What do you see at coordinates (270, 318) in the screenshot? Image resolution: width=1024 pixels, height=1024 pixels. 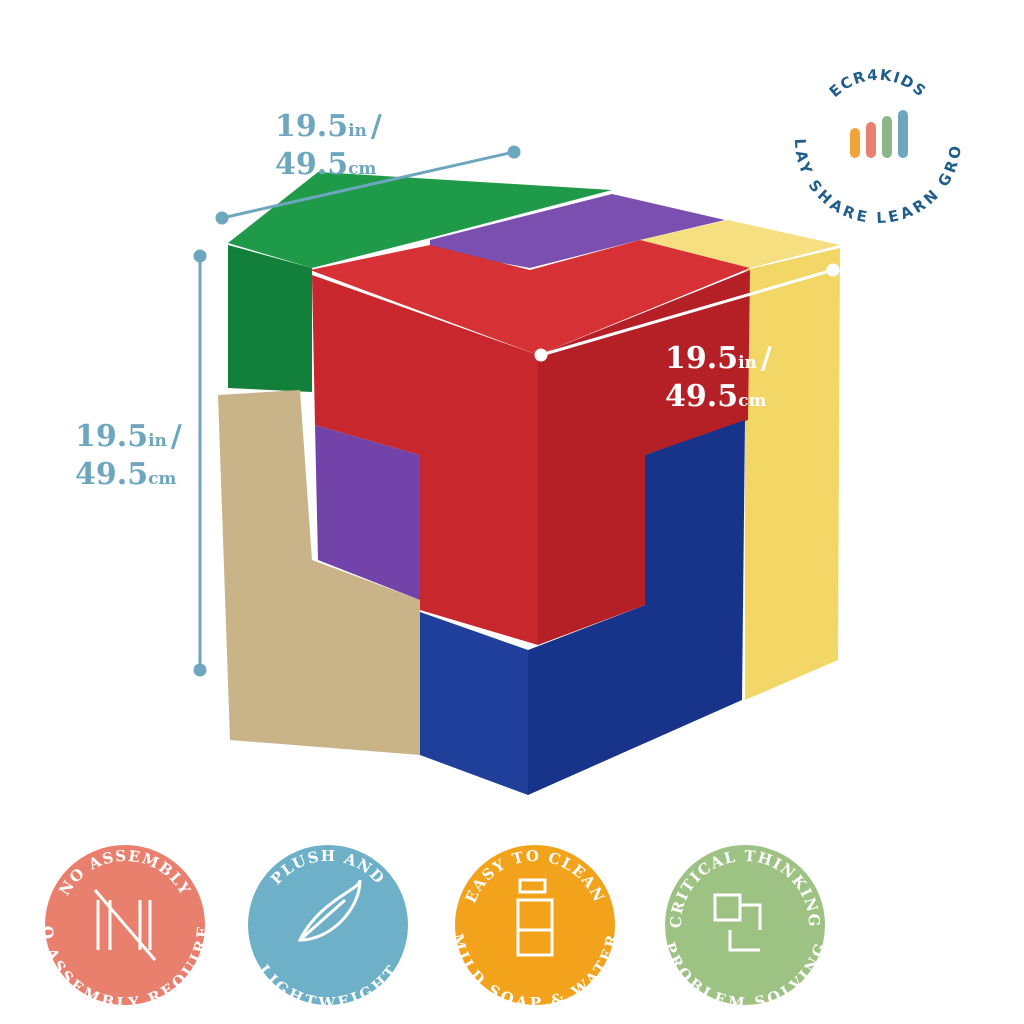 I see `green-front` at bounding box center [270, 318].